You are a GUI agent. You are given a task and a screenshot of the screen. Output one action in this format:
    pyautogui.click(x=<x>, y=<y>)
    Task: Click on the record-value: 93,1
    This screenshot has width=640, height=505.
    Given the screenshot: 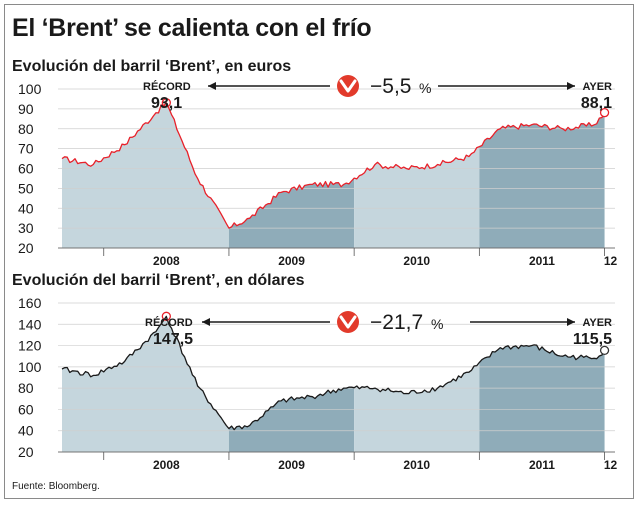 What is the action you would take?
    pyautogui.click(x=166, y=103)
    